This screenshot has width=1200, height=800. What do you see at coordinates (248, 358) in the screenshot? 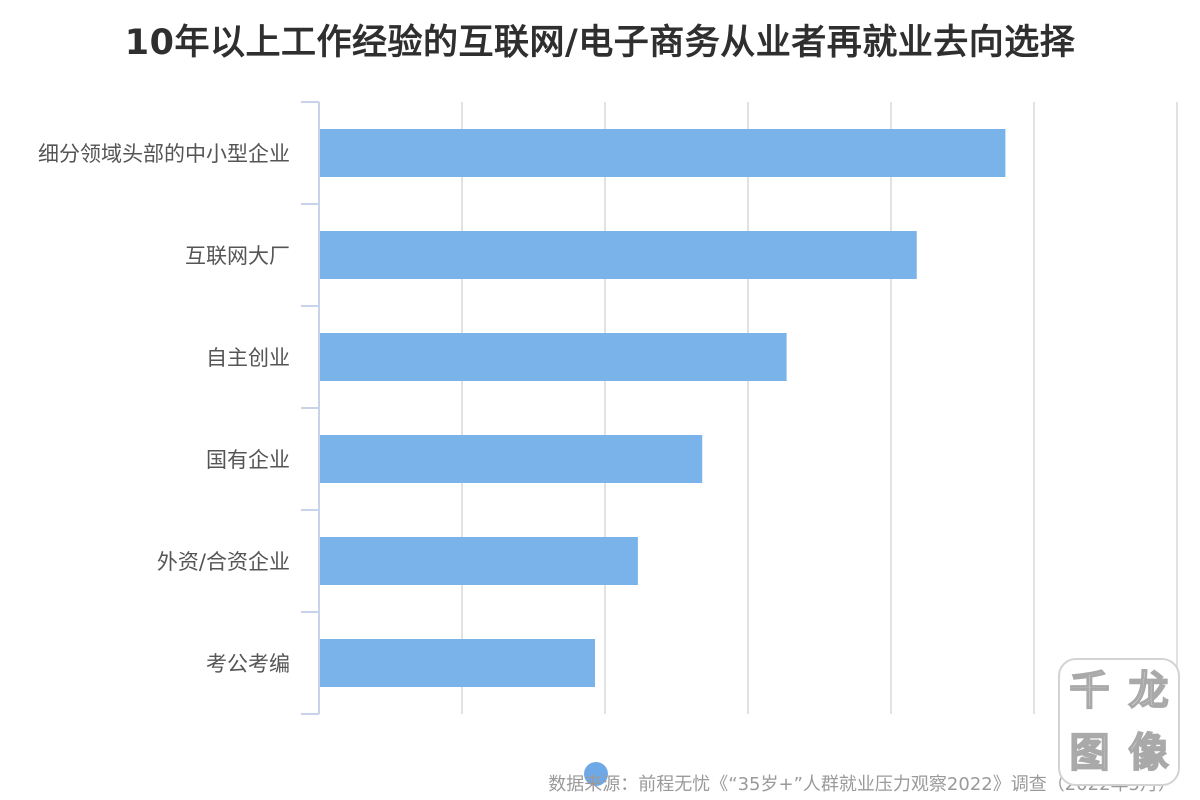
I see `category-label: 自主创业` at bounding box center [248, 358].